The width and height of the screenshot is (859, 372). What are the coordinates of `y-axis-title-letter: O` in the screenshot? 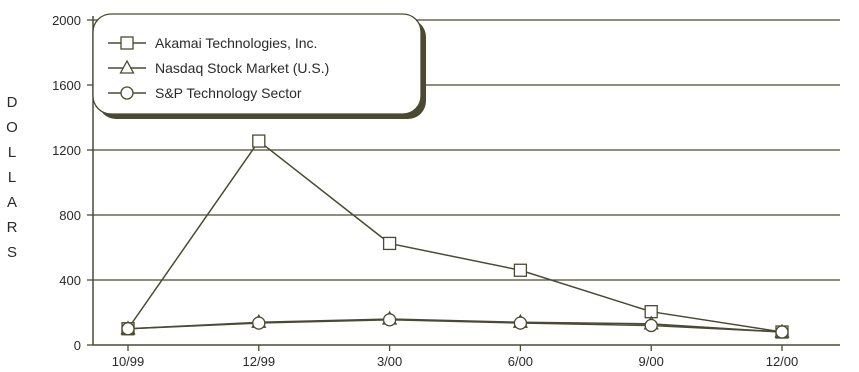 It's located at (12, 127).